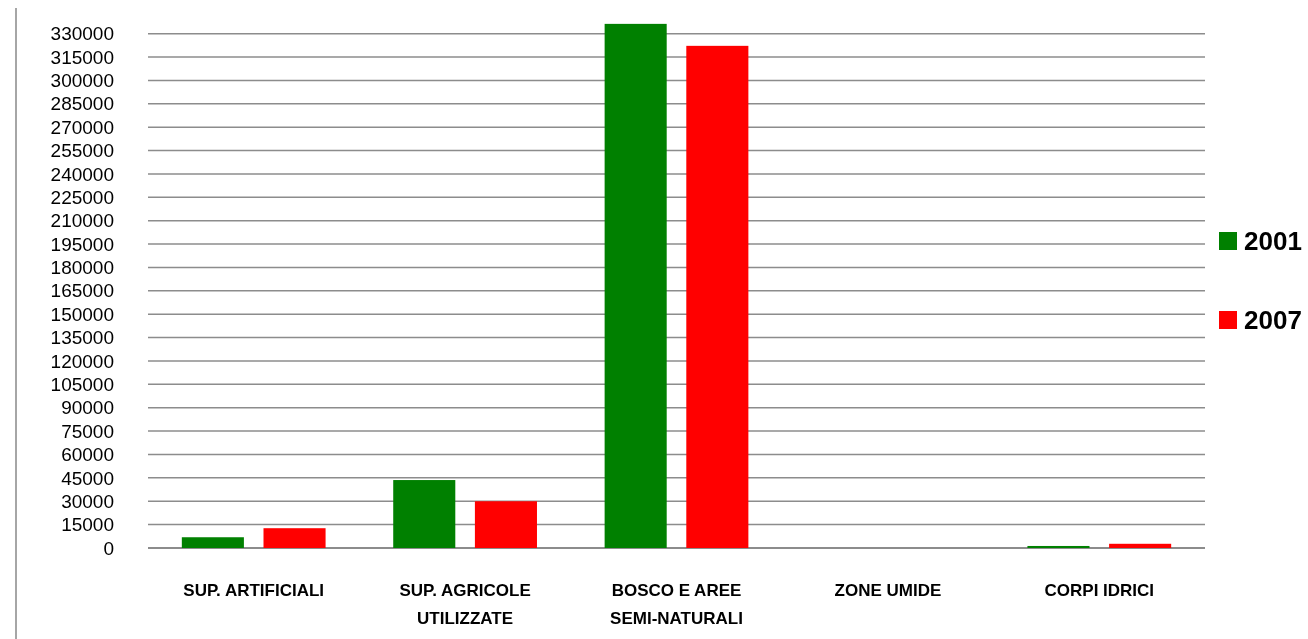  Describe the element at coordinates (87, 525) in the screenshot. I see `y-tick-label: 15000` at that location.